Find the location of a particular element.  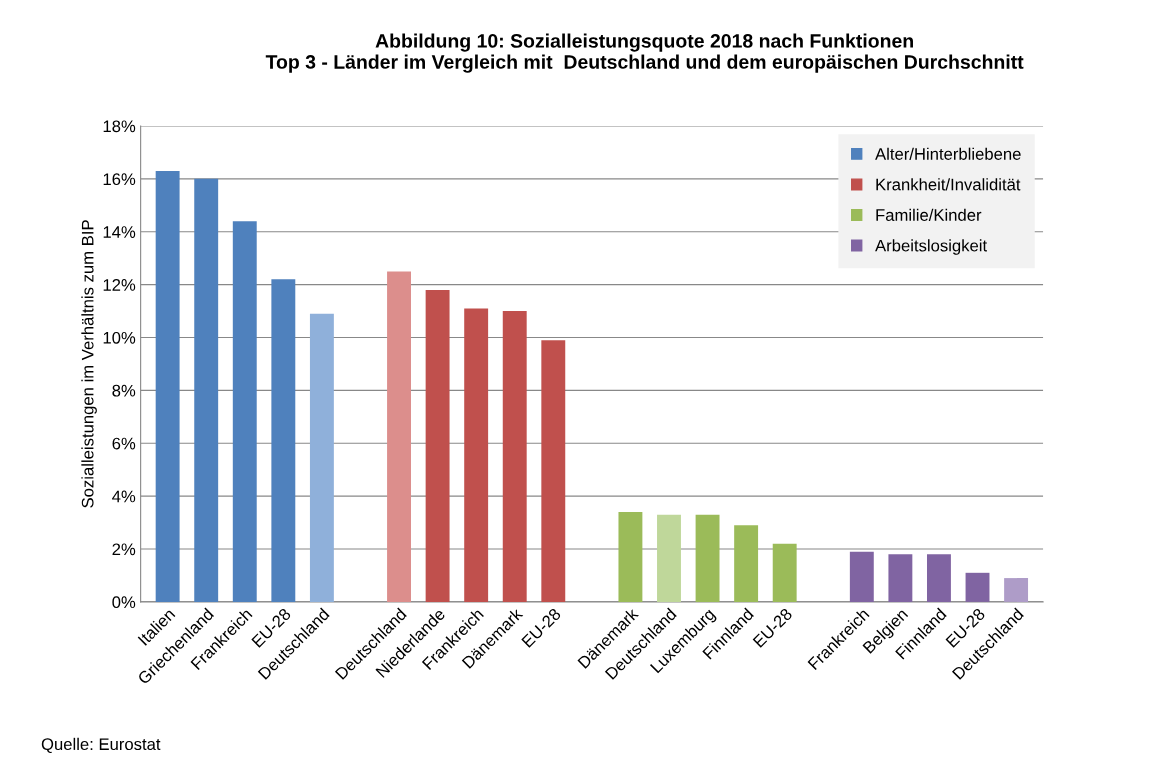

y-tick-label: 14% is located at coordinates (119, 232).